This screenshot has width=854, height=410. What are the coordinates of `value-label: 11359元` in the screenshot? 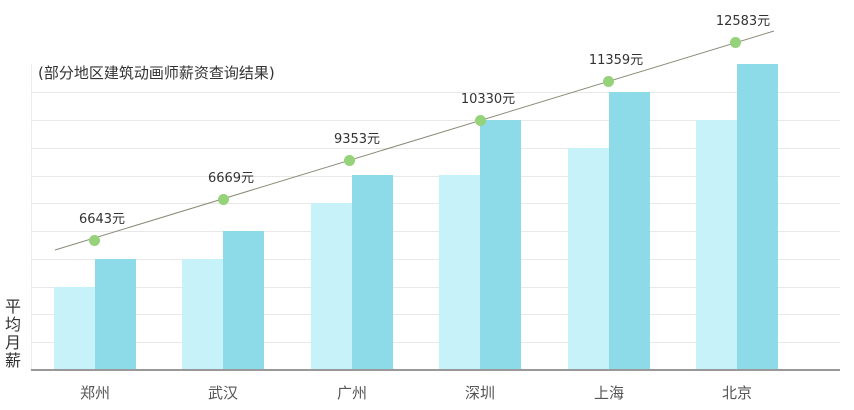 It's located at (616, 60).